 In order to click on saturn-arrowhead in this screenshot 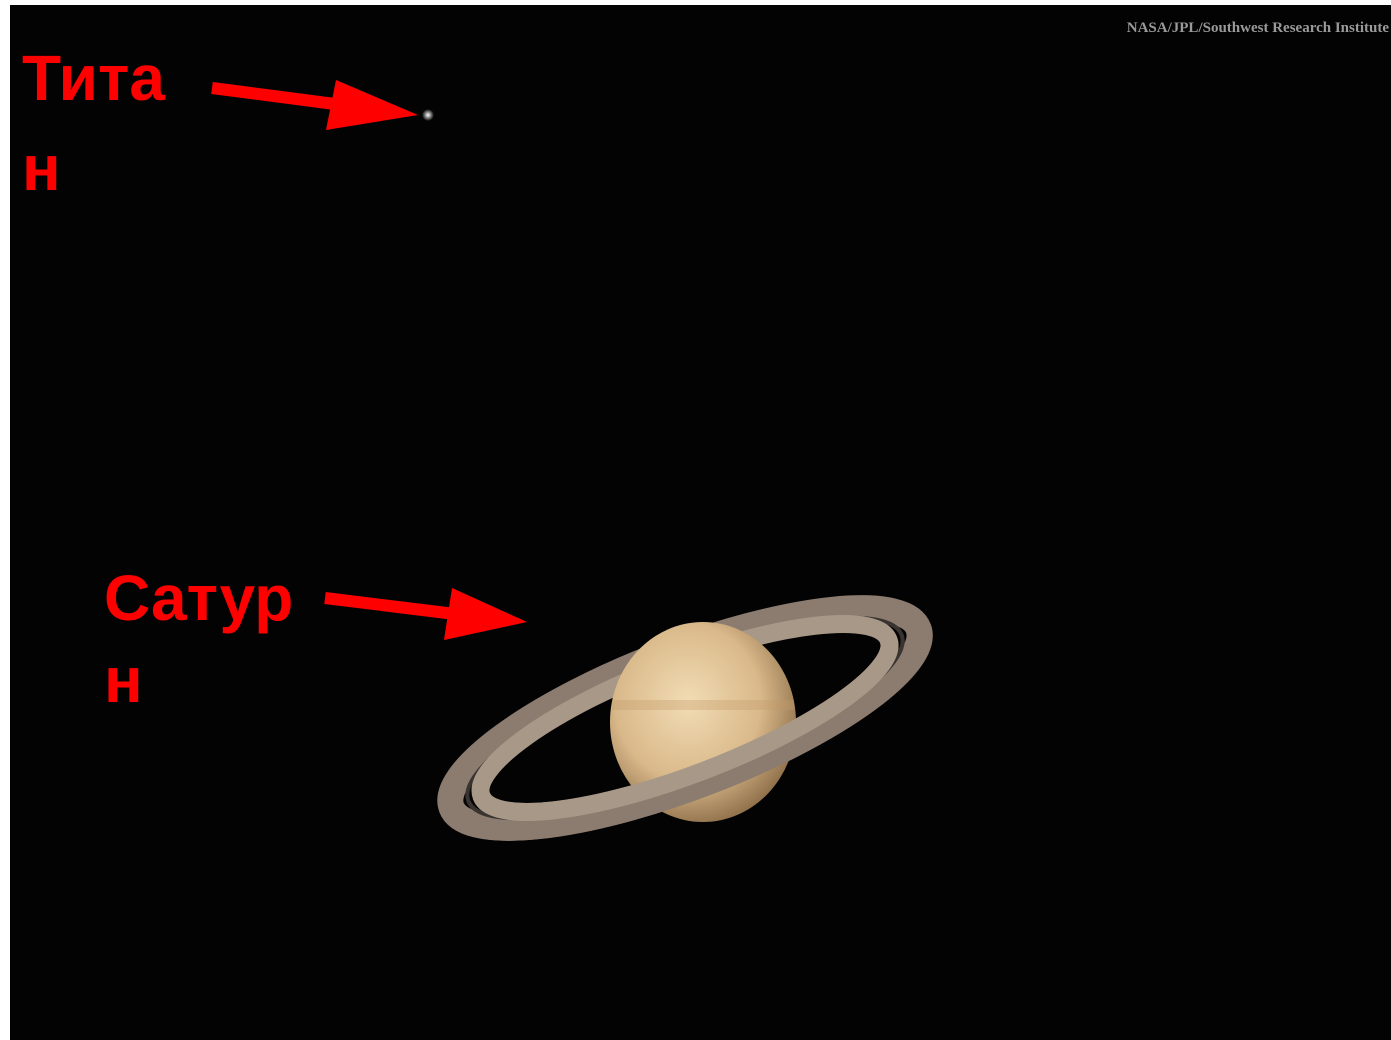, I will do `click(485, 614)`.